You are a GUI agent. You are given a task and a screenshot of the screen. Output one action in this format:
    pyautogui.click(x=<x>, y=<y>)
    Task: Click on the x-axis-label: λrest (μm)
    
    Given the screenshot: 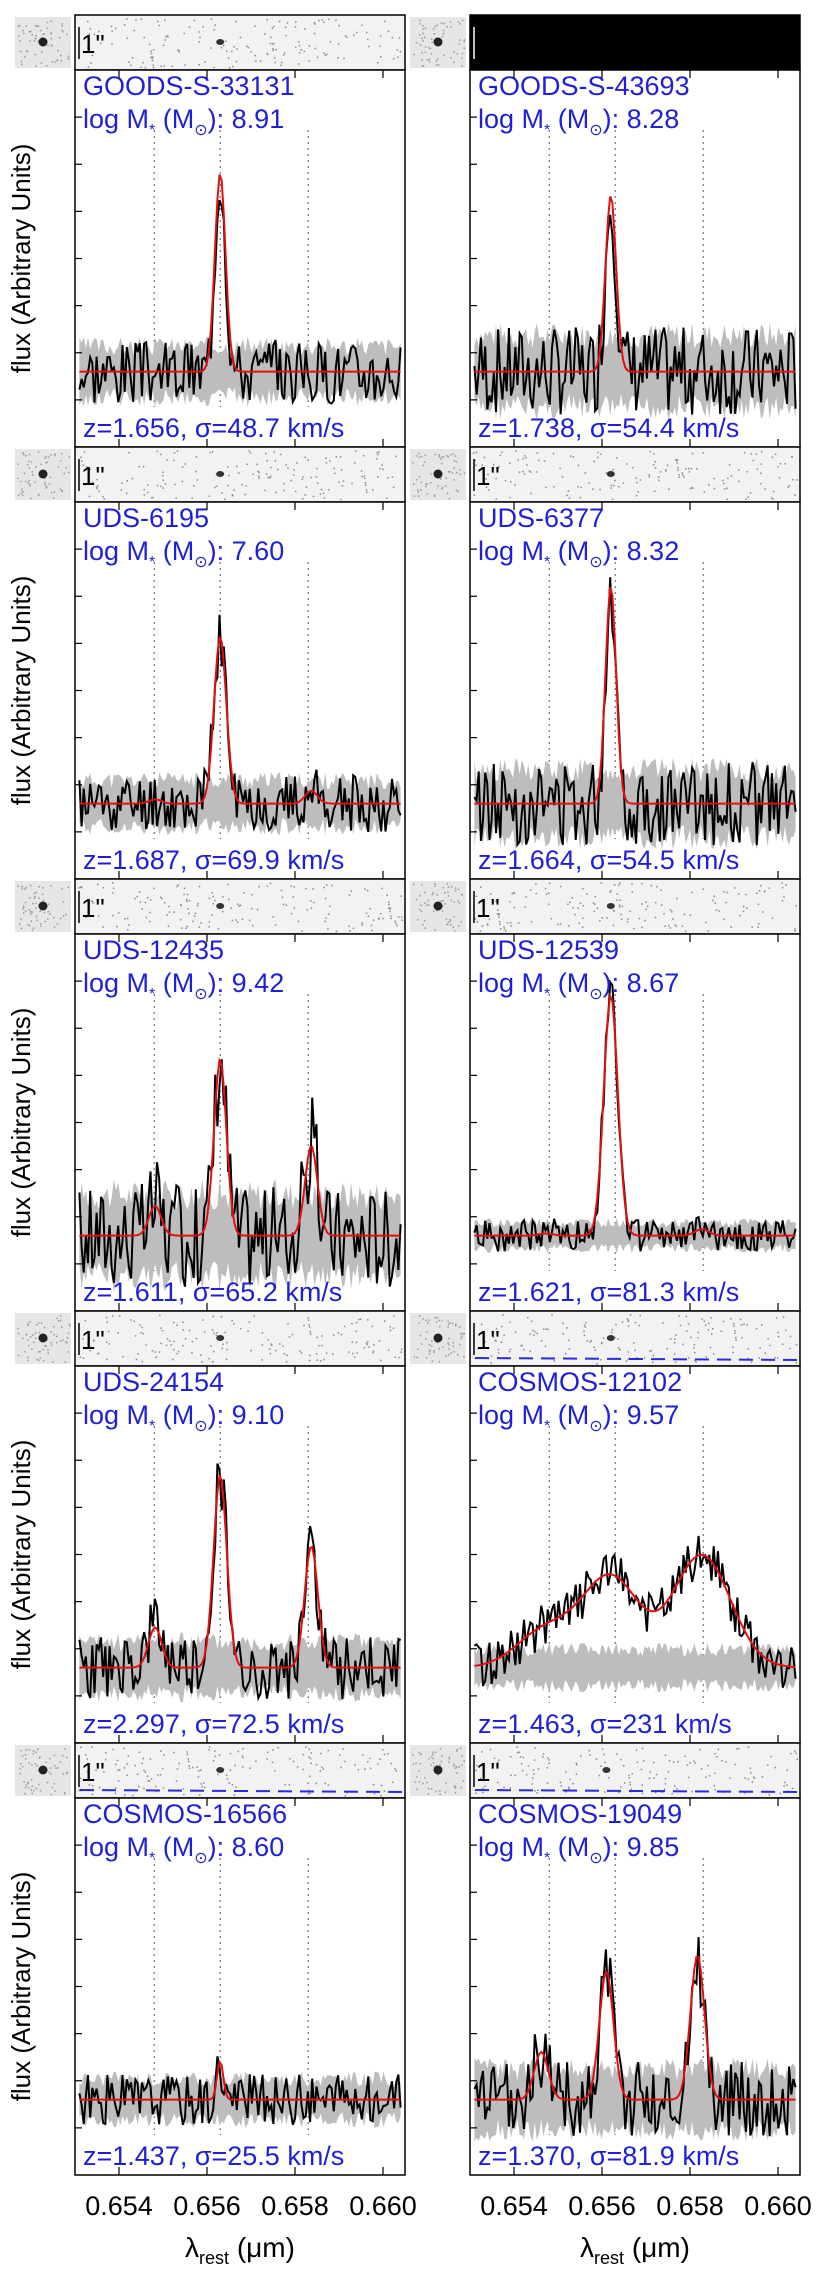 What is the action you would take?
    pyautogui.click(x=635, y=2250)
    